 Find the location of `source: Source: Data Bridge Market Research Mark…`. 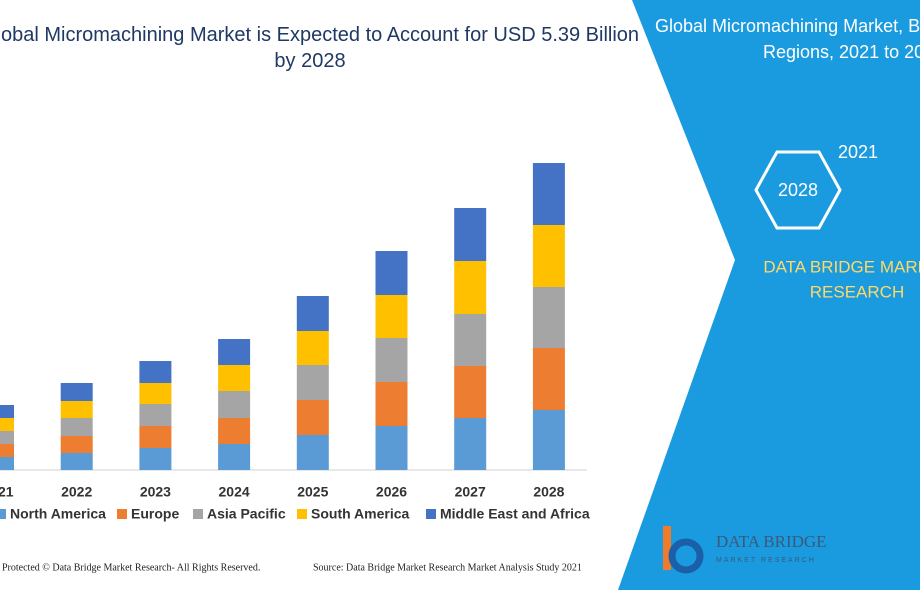

source: Source: Data Bridge Market Research Mark… is located at coordinates (447, 567).